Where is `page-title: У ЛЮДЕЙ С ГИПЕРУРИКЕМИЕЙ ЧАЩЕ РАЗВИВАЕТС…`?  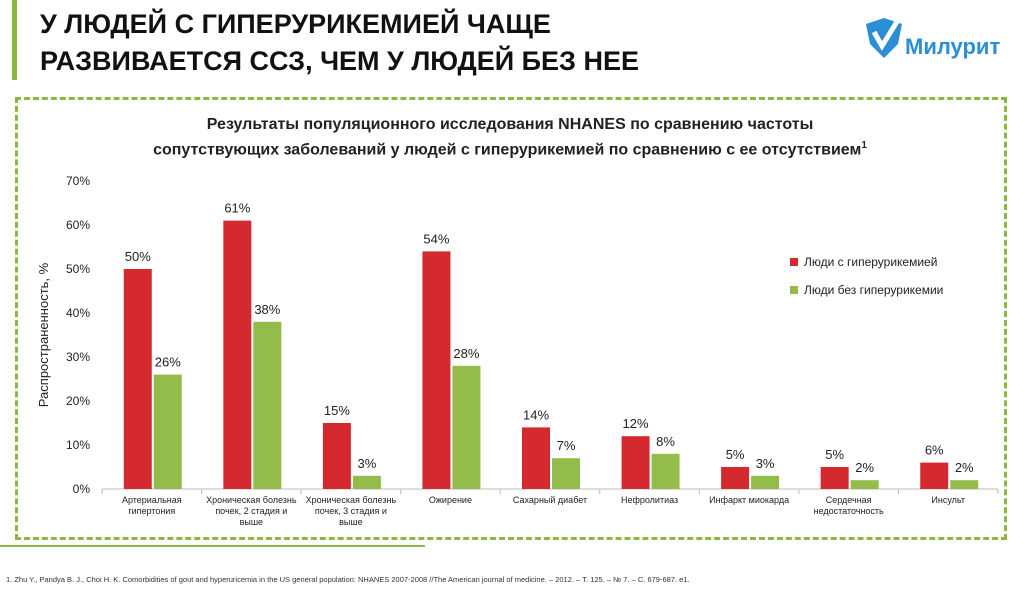 page-title: У ЛЮДЕЙ С ГИПЕРУРИКЕМИЕЙ ЧАЩЕ РАЗВИВАЕТС… is located at coordinates (339, 43).